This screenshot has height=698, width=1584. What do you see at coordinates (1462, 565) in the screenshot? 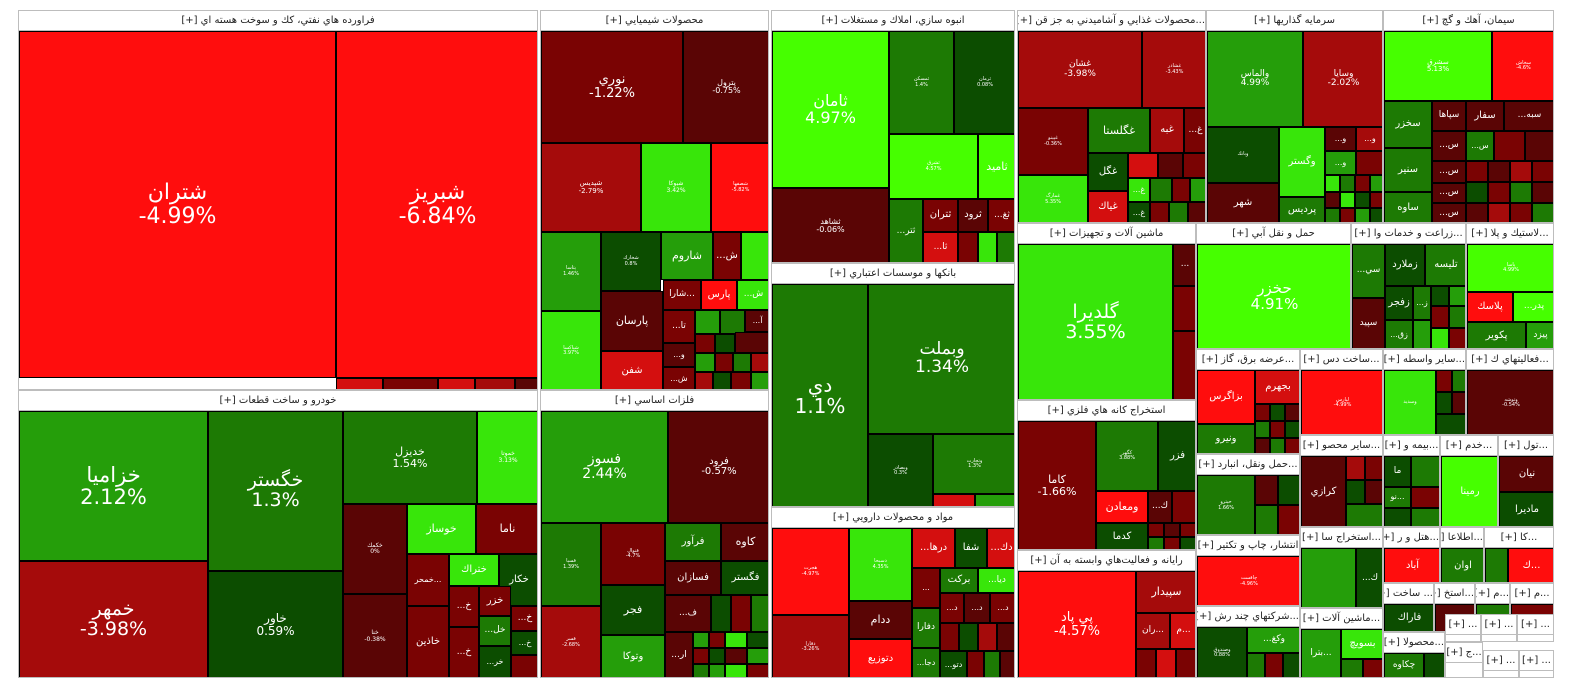
I see `stock-tile: اوان` at bounding box center [1462, 565].